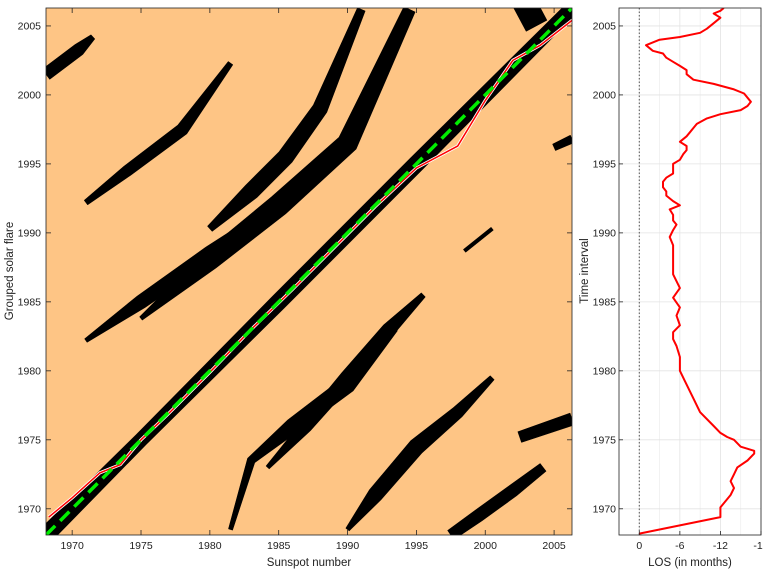 The image size is (763, 572). I want to click on los-y-tick-label: 1990, so click(605, 233).